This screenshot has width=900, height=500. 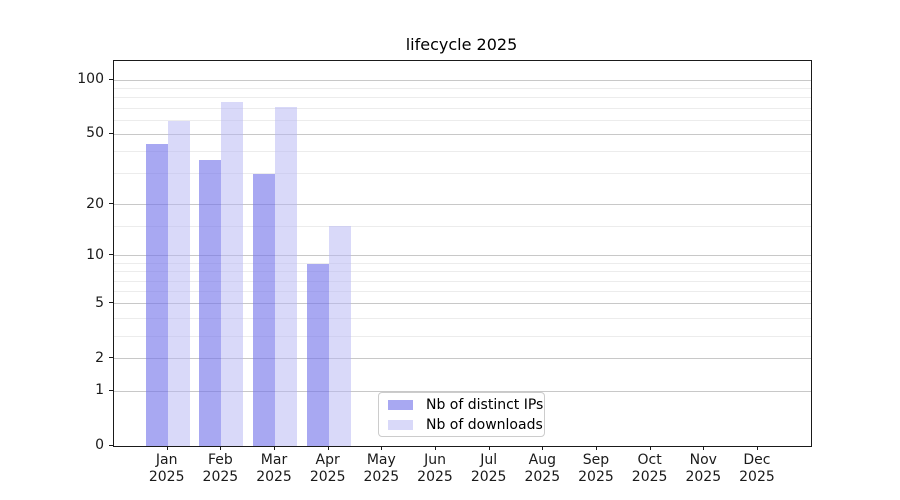 I want to click on x-tick-label-may: May 2025, so click(x=381, y=468).